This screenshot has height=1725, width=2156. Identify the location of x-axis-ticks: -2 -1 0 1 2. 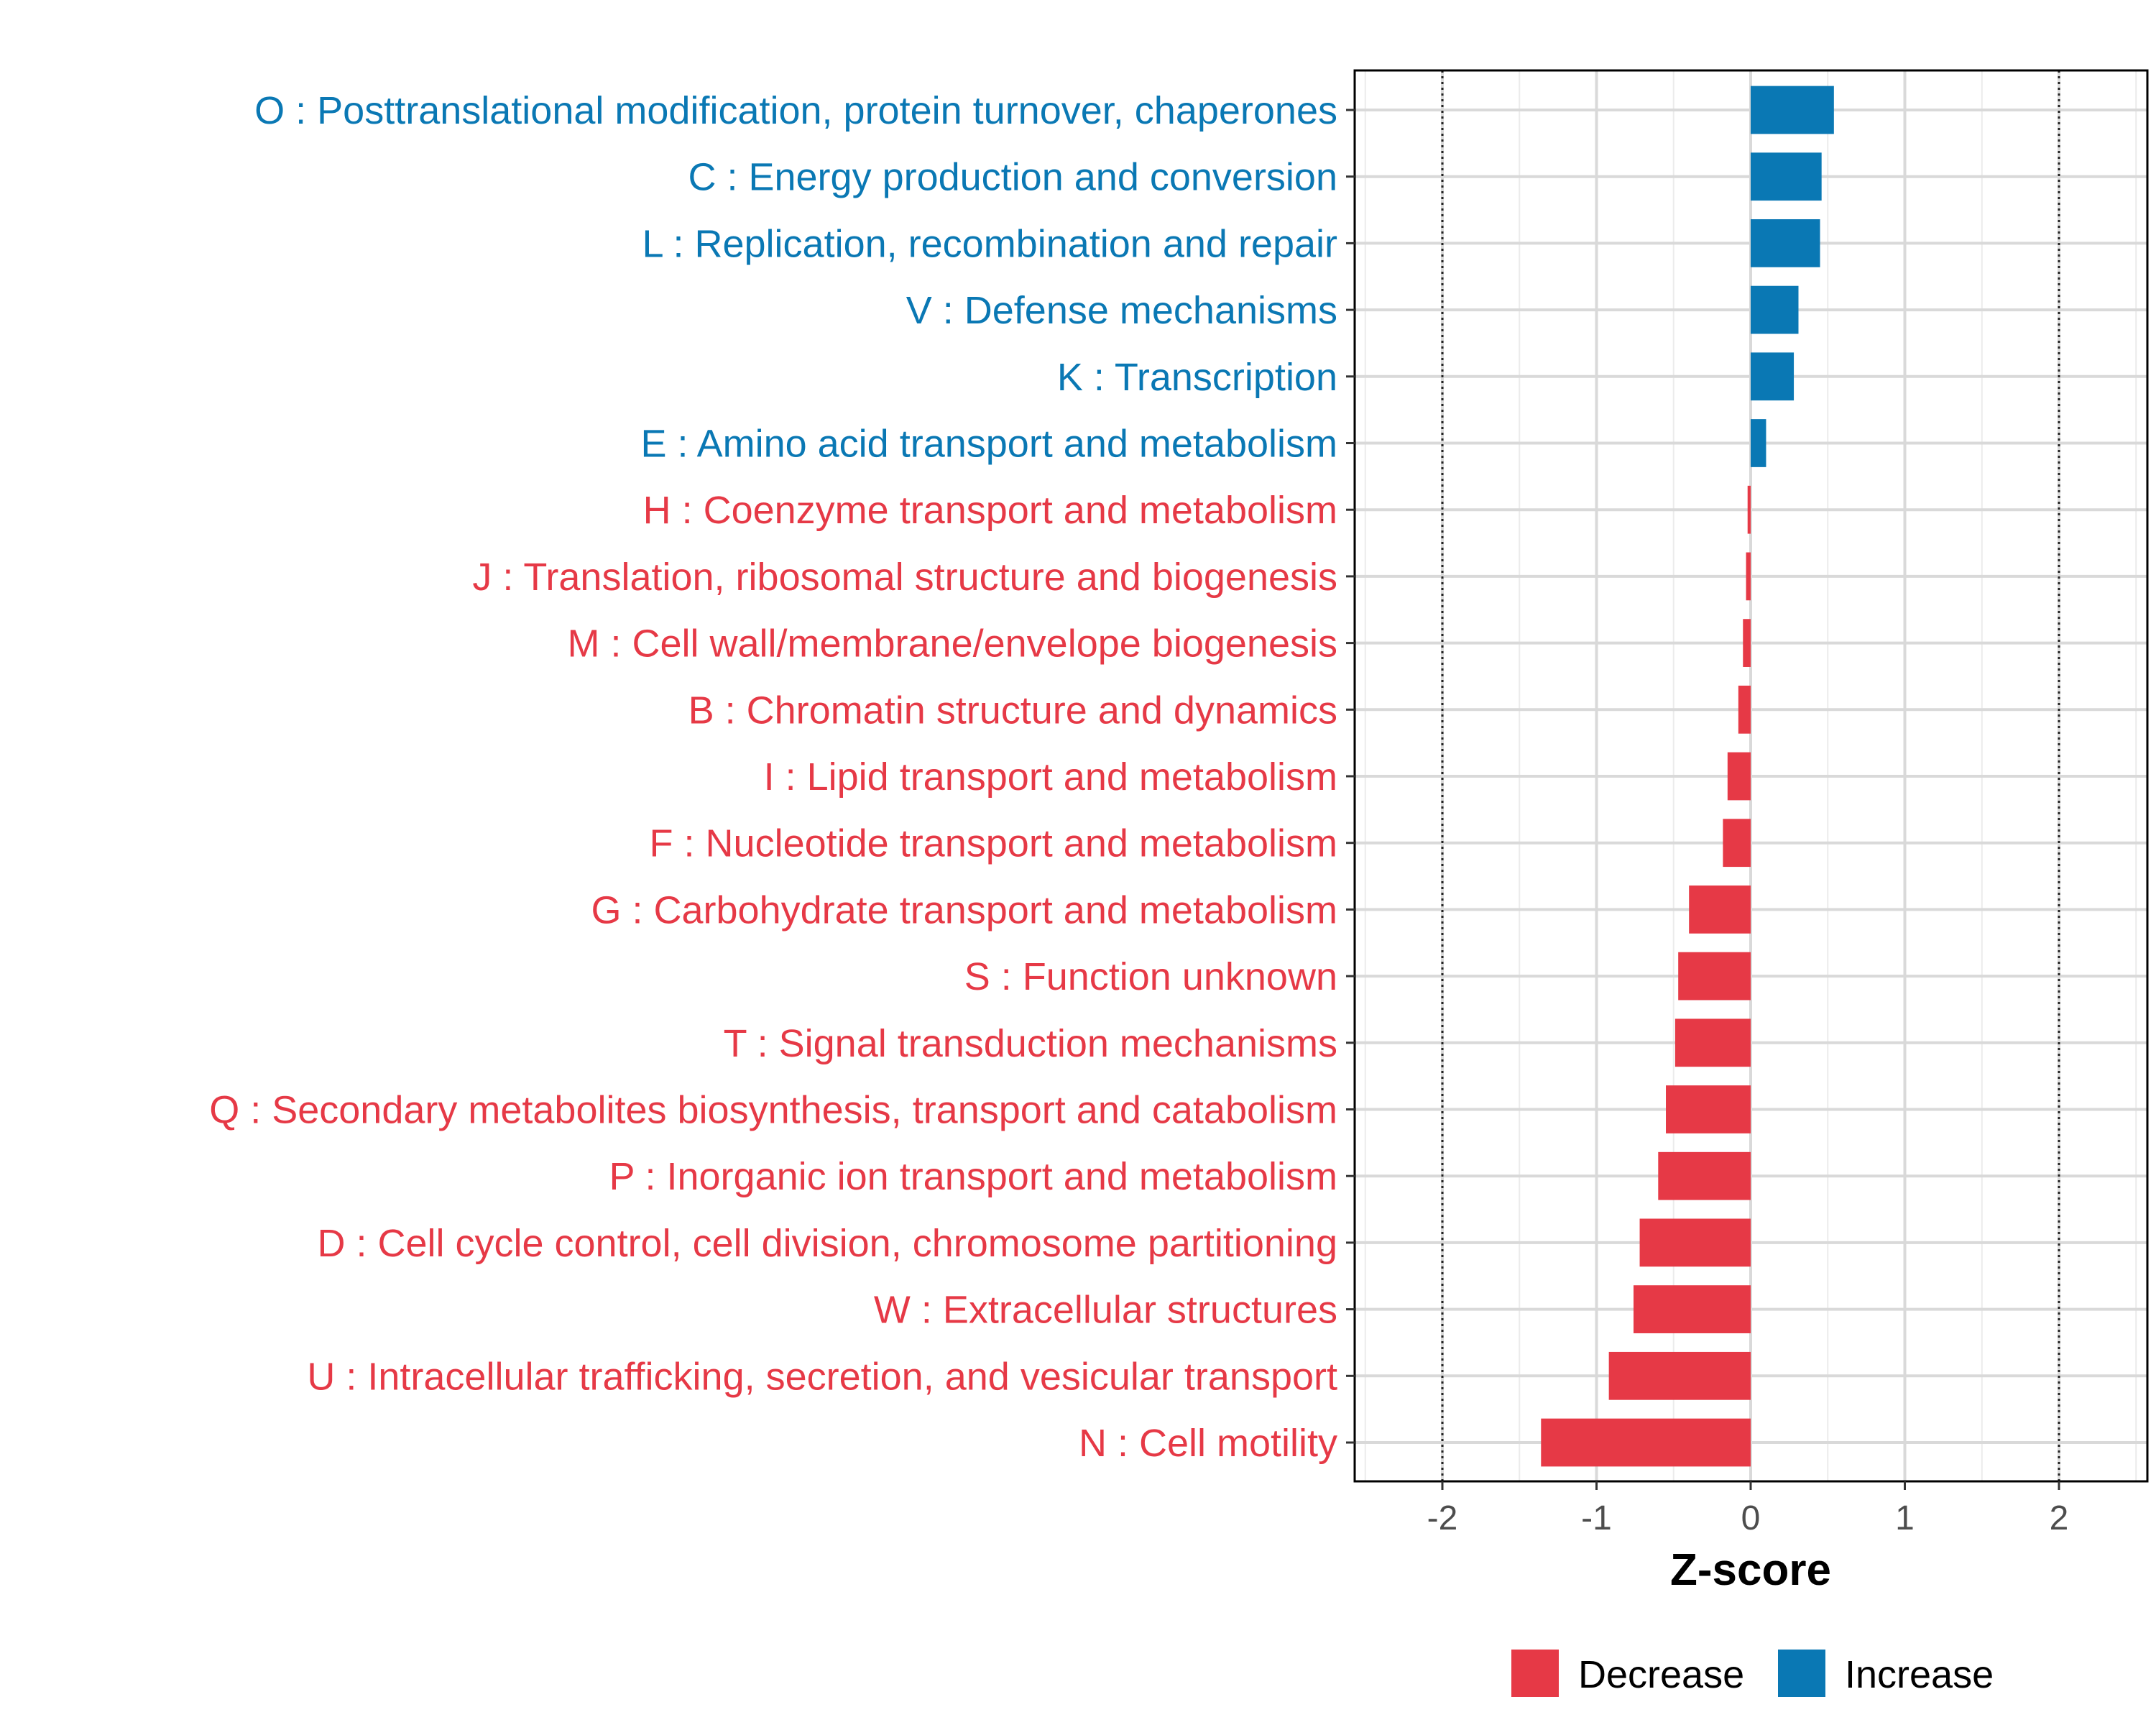
(1748, 1509).